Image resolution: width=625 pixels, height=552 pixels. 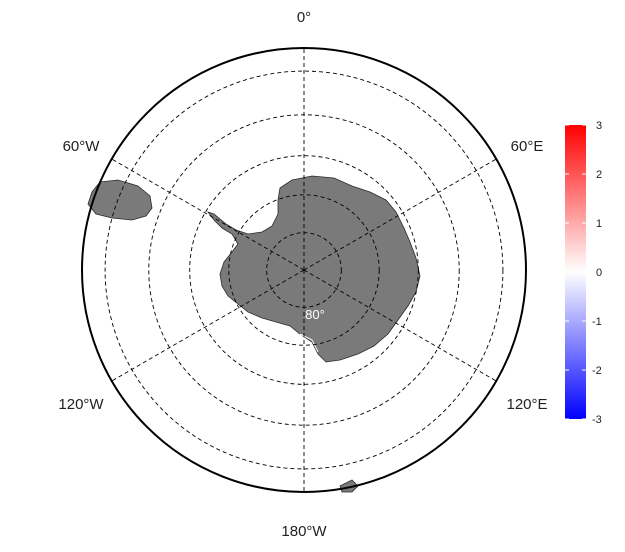 I want to click on lon-label-180w: 180°W, so click(x=304, y=531).